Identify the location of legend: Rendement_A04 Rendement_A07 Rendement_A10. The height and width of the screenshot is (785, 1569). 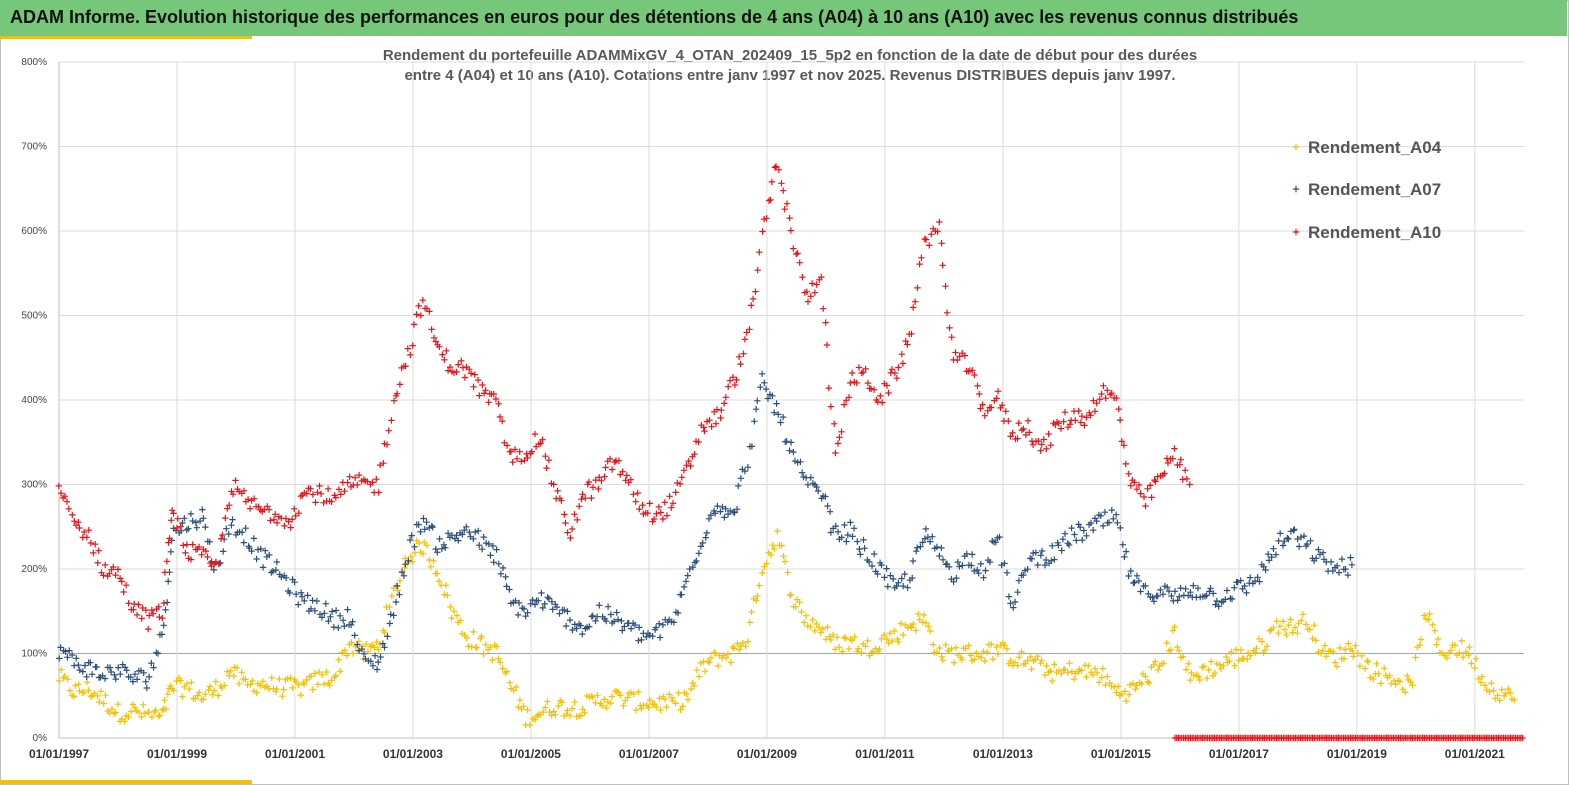
(1367, 190).